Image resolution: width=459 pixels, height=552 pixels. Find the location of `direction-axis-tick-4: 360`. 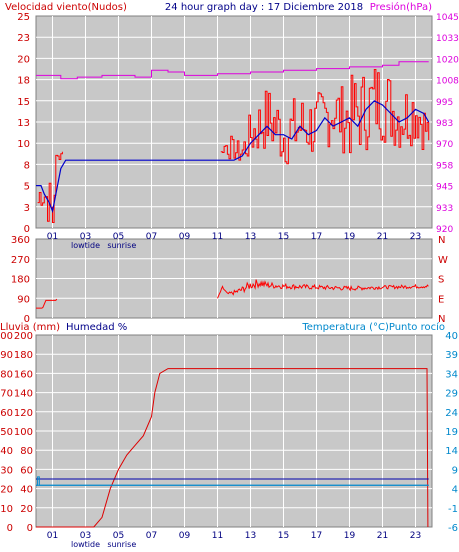

direction-axis-tick-4: 360 is located at coordinates (20, 240).